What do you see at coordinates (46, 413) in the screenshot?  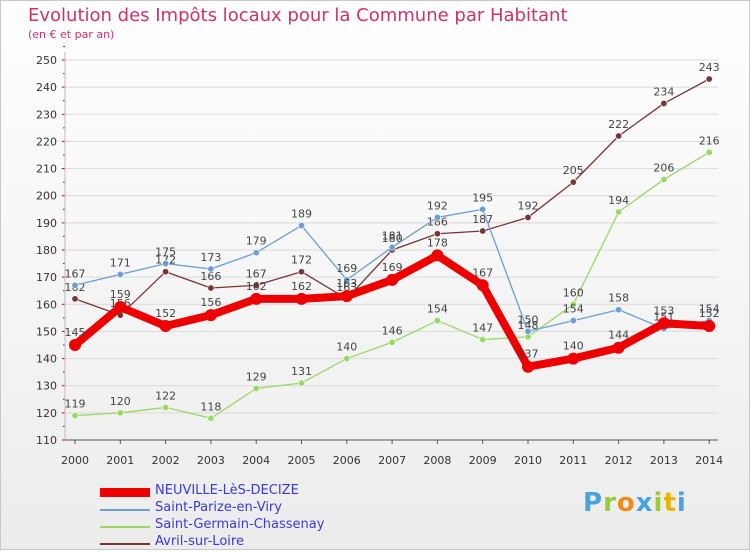 I see `y-tick-label: 120` at bounding box center [46, 413].